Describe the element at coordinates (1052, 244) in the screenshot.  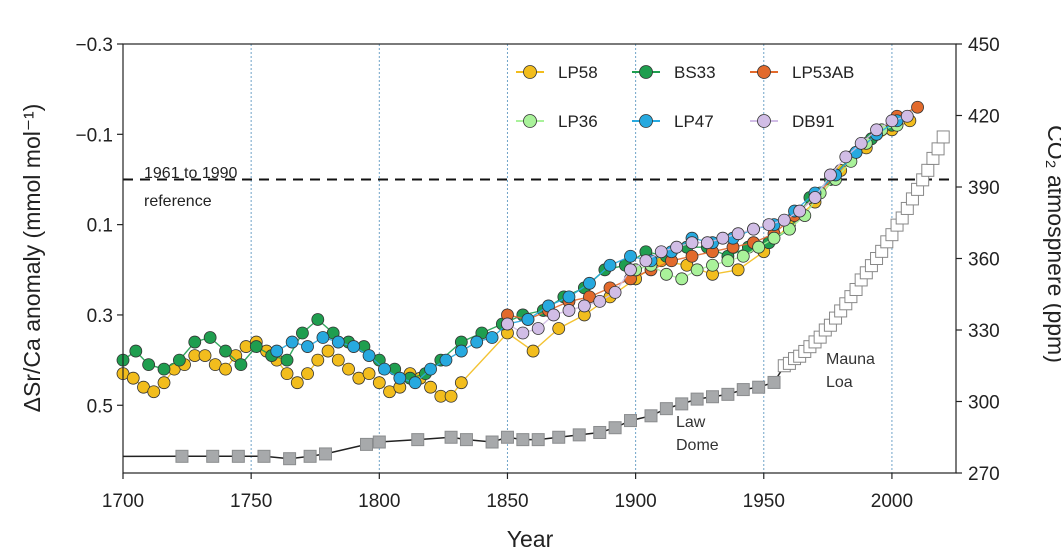
I see `right-y-axis-title: CO₂ atmosphere (ppm)` at that location.